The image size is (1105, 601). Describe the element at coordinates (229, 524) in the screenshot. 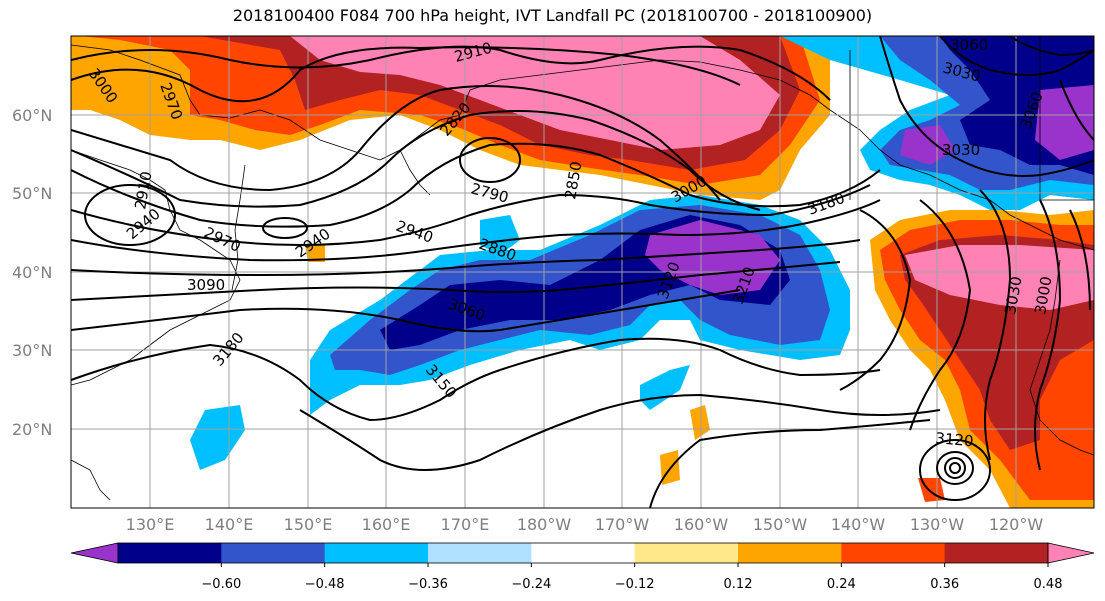

I see `lon-label: 140°E` at that location.